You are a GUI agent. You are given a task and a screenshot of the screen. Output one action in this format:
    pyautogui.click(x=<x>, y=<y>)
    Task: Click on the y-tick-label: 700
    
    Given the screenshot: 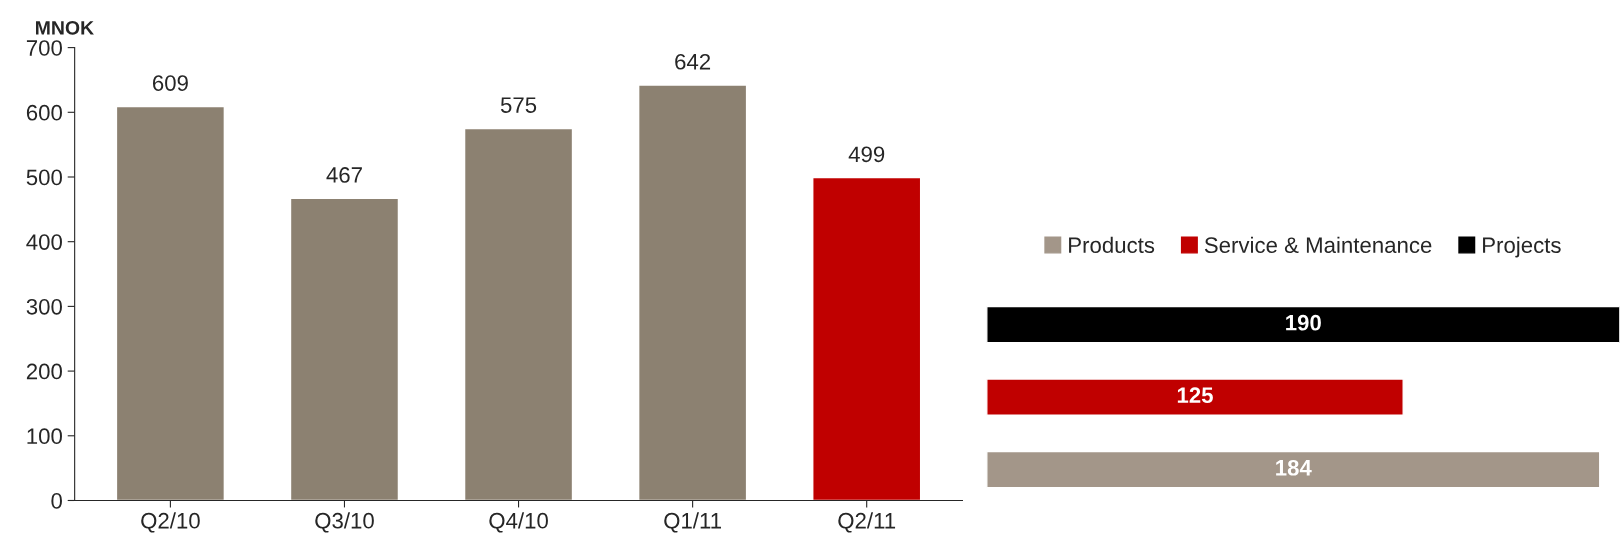 What is the action you would take?
    pyautogui.click(x=44, y=48)
    